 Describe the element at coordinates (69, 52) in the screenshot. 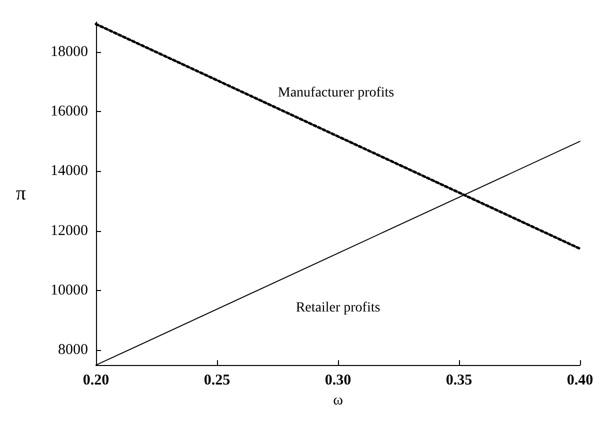

I see `y-tick-label: 18000` at that location.